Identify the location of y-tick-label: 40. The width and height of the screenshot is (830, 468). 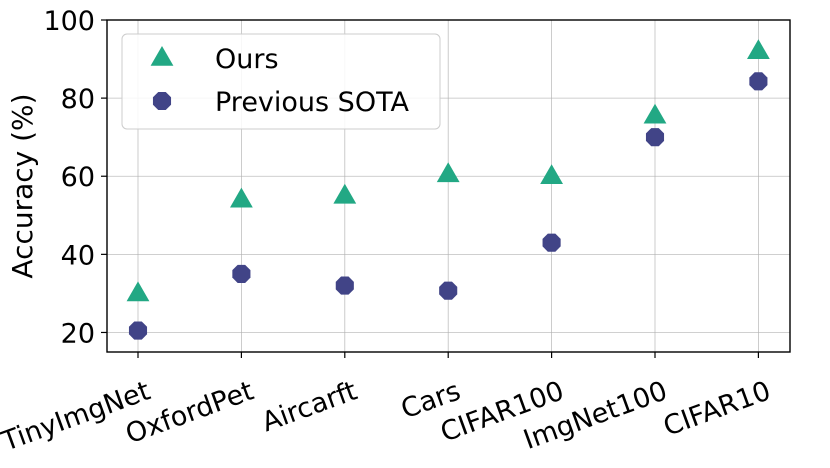
(78, 255).